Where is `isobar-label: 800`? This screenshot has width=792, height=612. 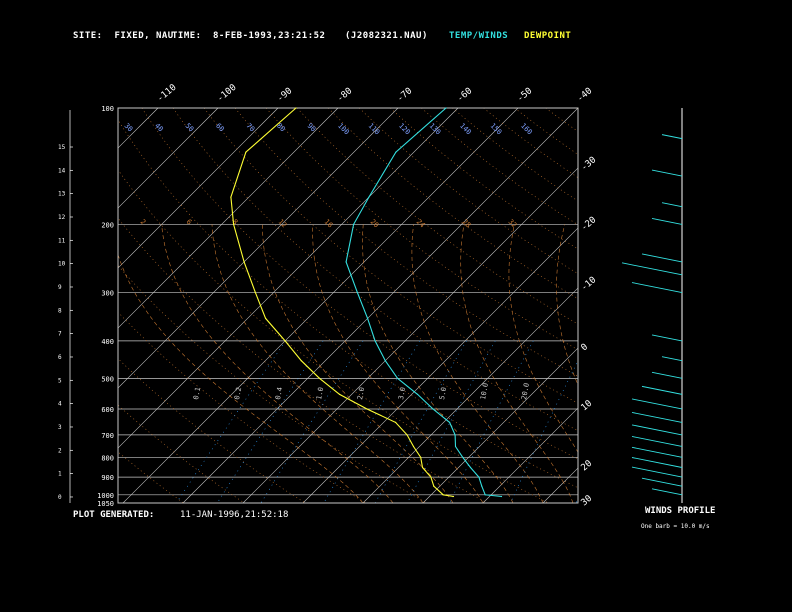 isobar-label: 800 is located at coordinates (107, 458).